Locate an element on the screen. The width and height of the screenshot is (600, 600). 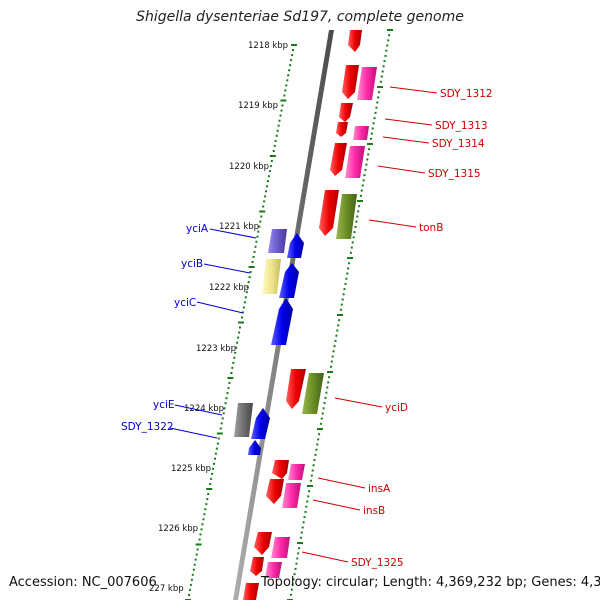
gene-label: yciA is located at coordinates (197, 229).